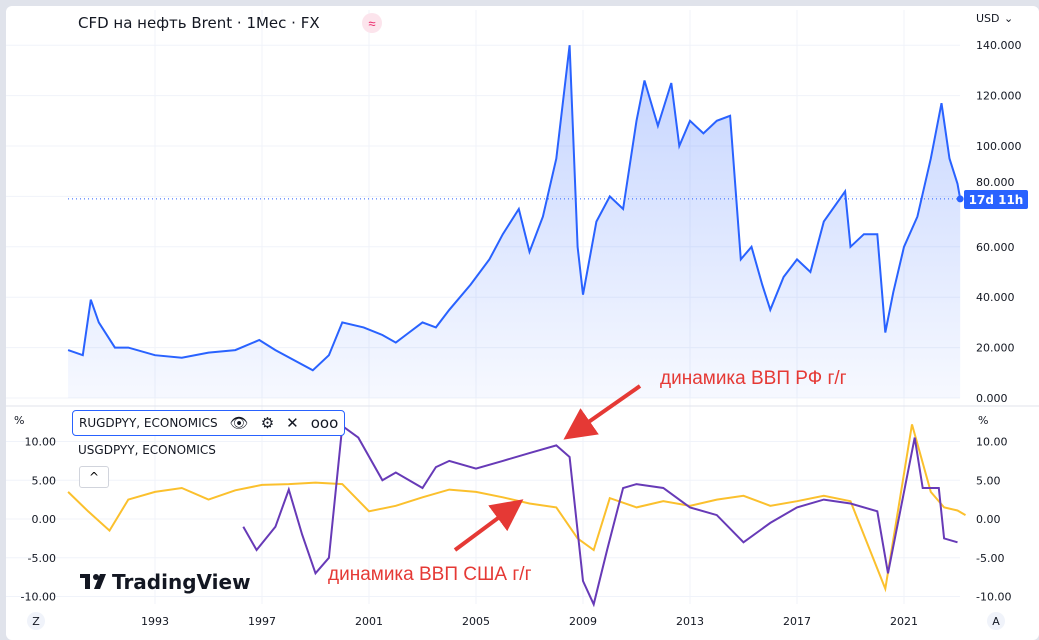 The width and height of the screenshot is (1039, 640). Describe the element at coordinates (992, 398) in the screenshot. I see `y-tick-label: 0.000` at that location.